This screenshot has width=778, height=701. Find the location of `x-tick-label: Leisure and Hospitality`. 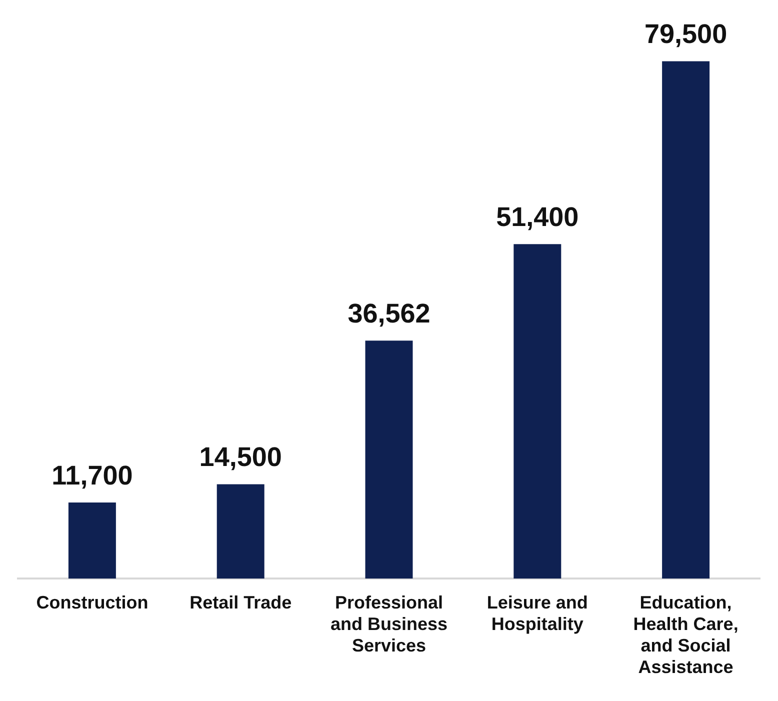

x-tick-label: Leisure and Hospitality is located at coordinates (537, 613).